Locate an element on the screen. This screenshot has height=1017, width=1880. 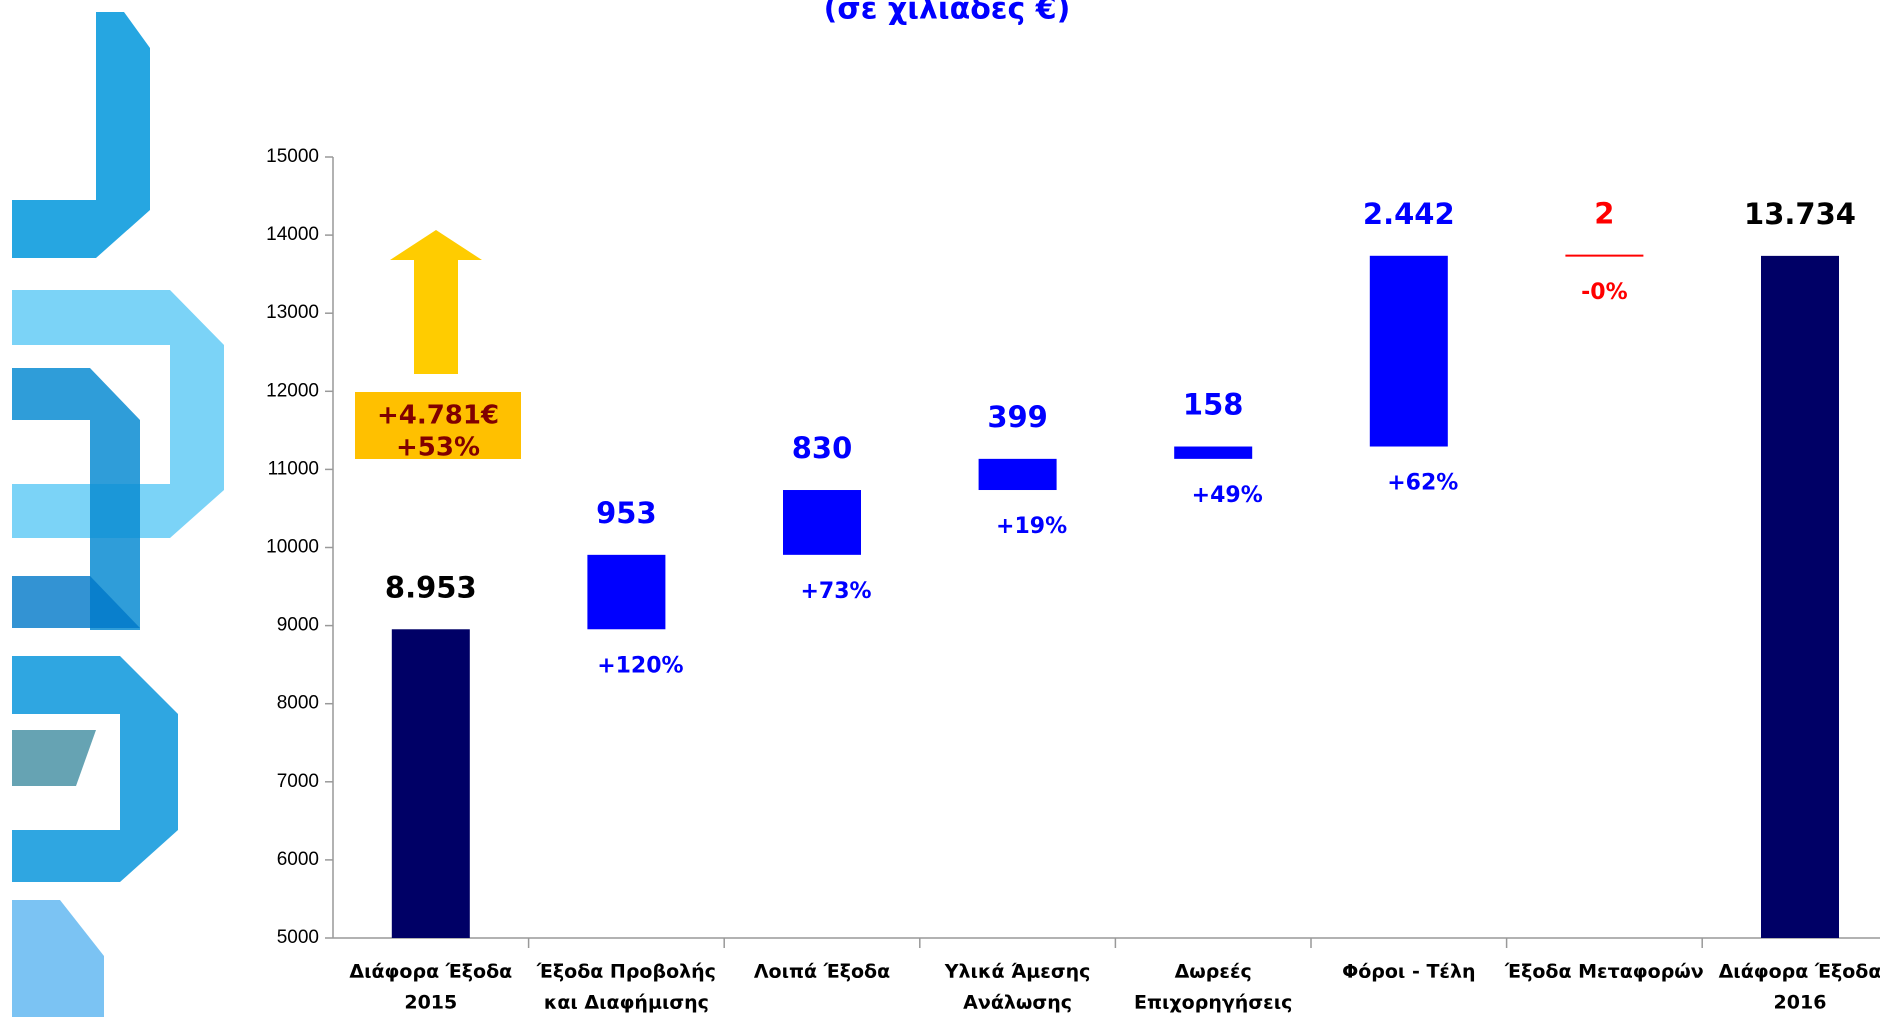
x-tick-label: Φόροι - Τέλη is located at coordinates (1408, 972).